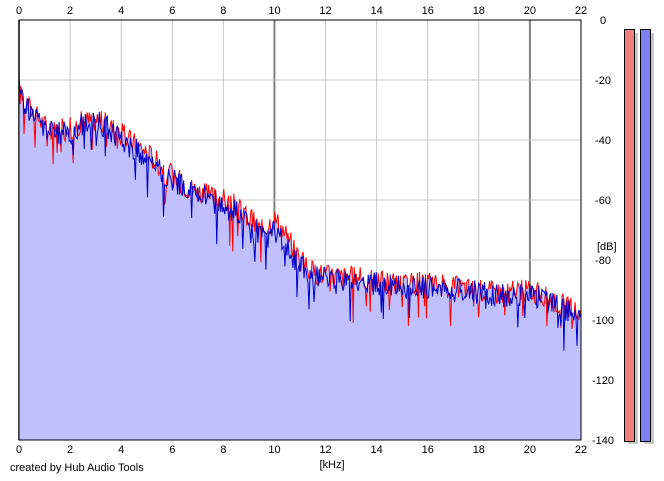  Describe the element at coordinates (325, 11) in the screenshot. I see `x-tick-label-top: 12` at that location.